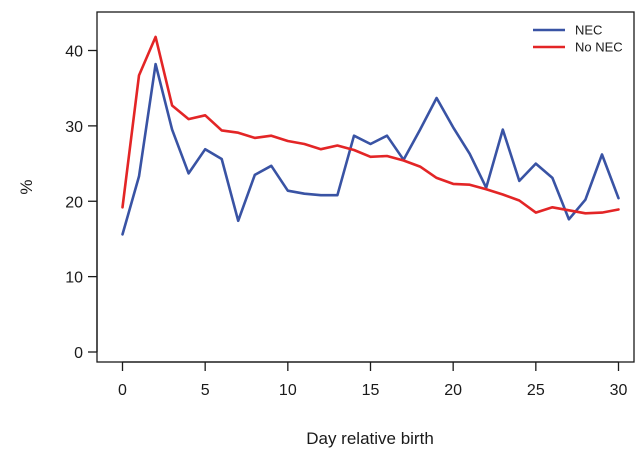 The height and width of the screenshot is (459, 639). I want to click on legend-label: No NEC, so click(599, 47).